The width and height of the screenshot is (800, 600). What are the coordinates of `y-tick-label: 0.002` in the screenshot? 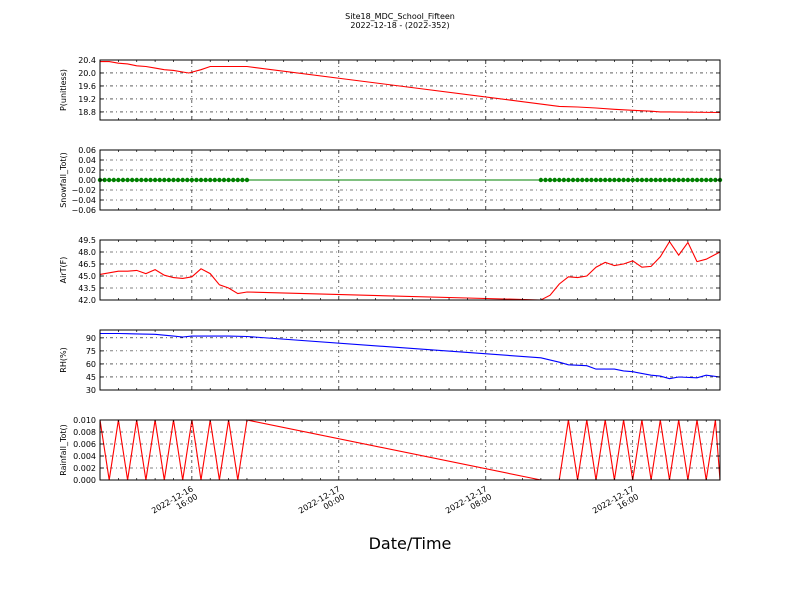 It's located at (84, 468).